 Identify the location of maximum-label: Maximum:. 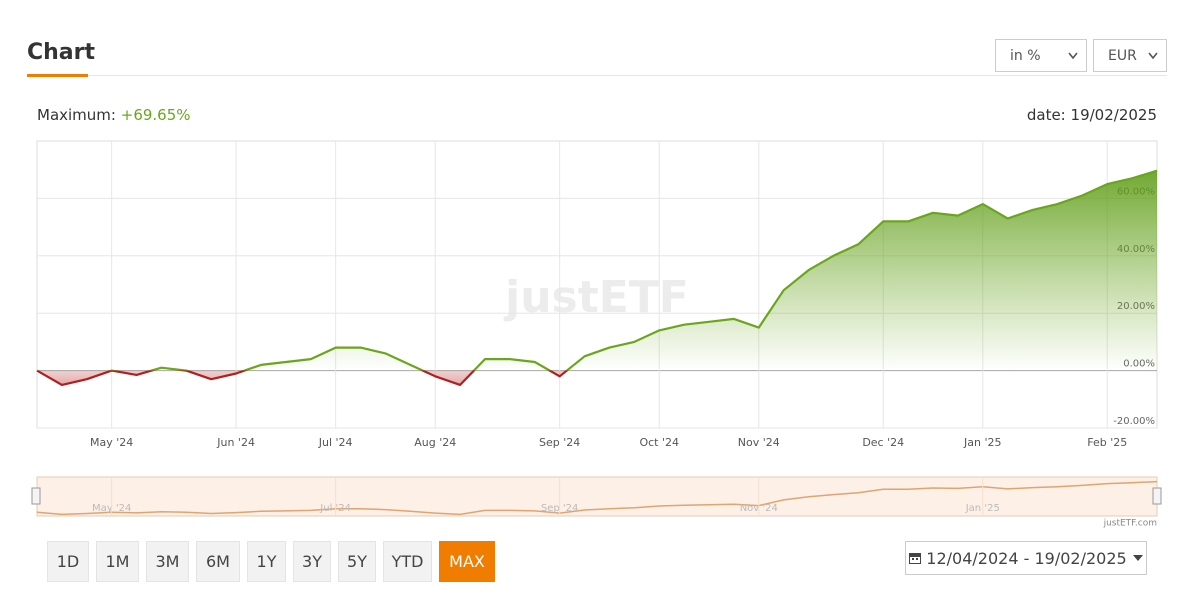
(76, 115).